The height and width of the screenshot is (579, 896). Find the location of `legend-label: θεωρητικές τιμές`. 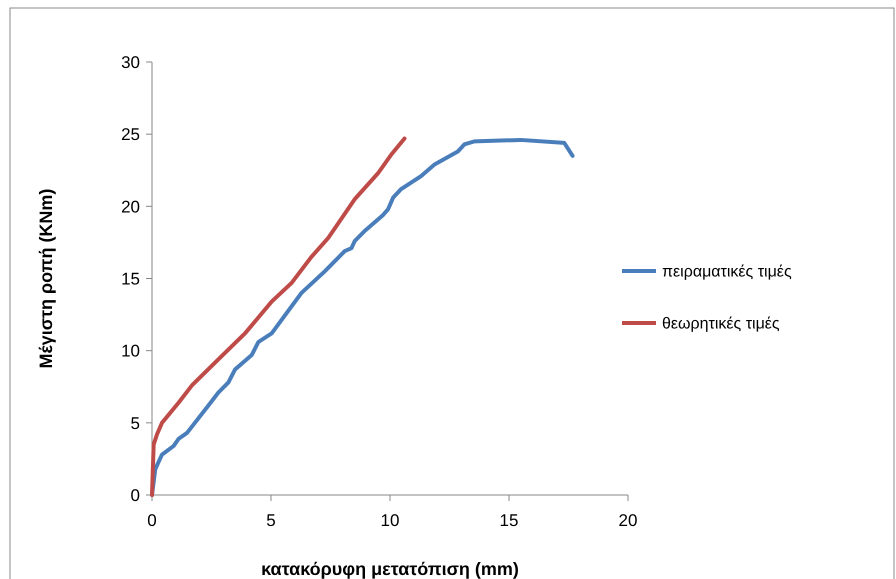

legend-label: θεωρητικές τιμές is located at coordinates (721, 324).